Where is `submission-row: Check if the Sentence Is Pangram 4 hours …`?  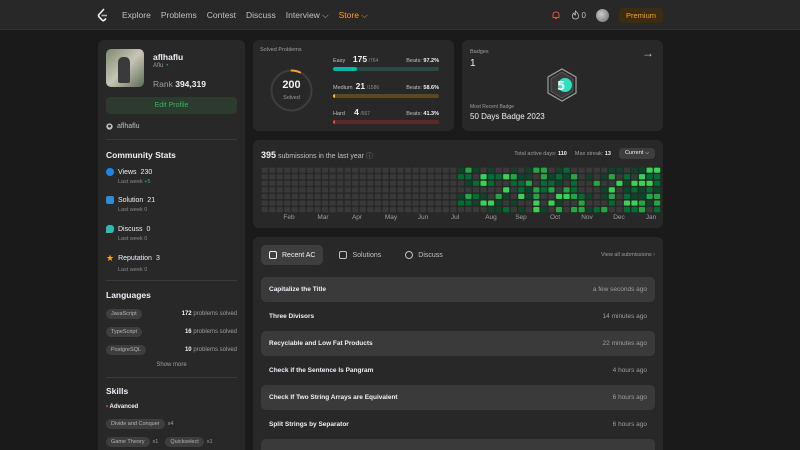 submission-row: Check if the Sentence Is Pangram 4 hours … is located at coordinates (458, 370).